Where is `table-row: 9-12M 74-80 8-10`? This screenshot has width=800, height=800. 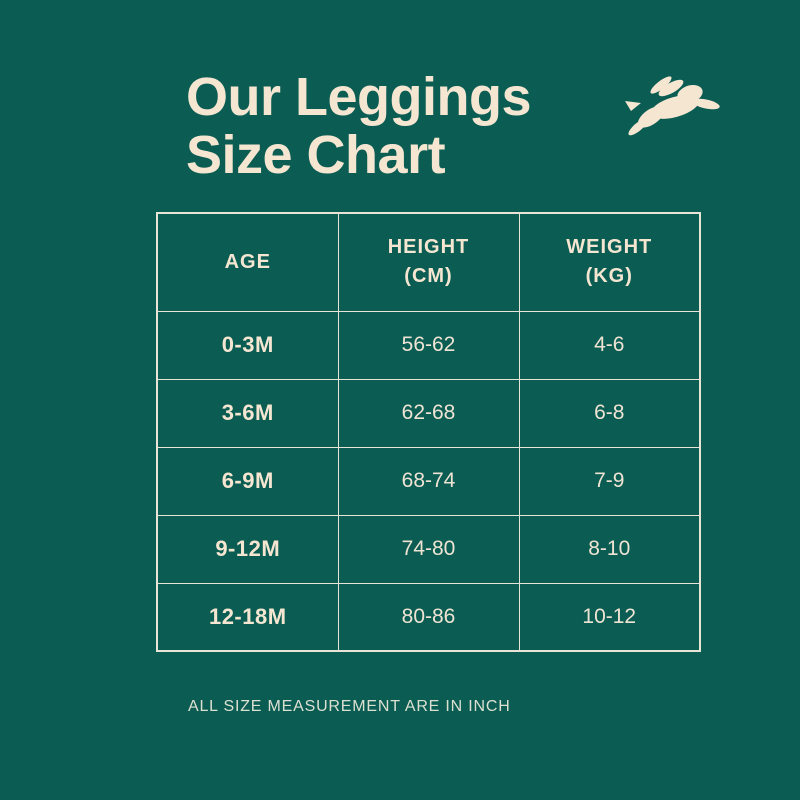 table-row: 9-12M 74-80 8-10 is located at coordinates (428, 549).